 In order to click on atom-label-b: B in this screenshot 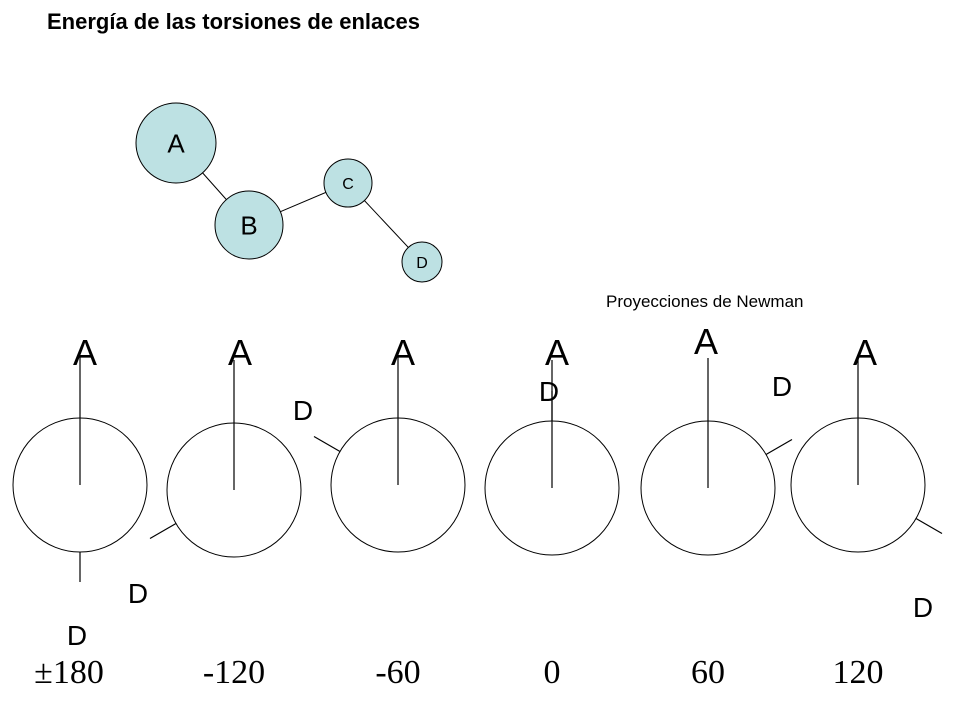, I will do `click(248, 225)`.